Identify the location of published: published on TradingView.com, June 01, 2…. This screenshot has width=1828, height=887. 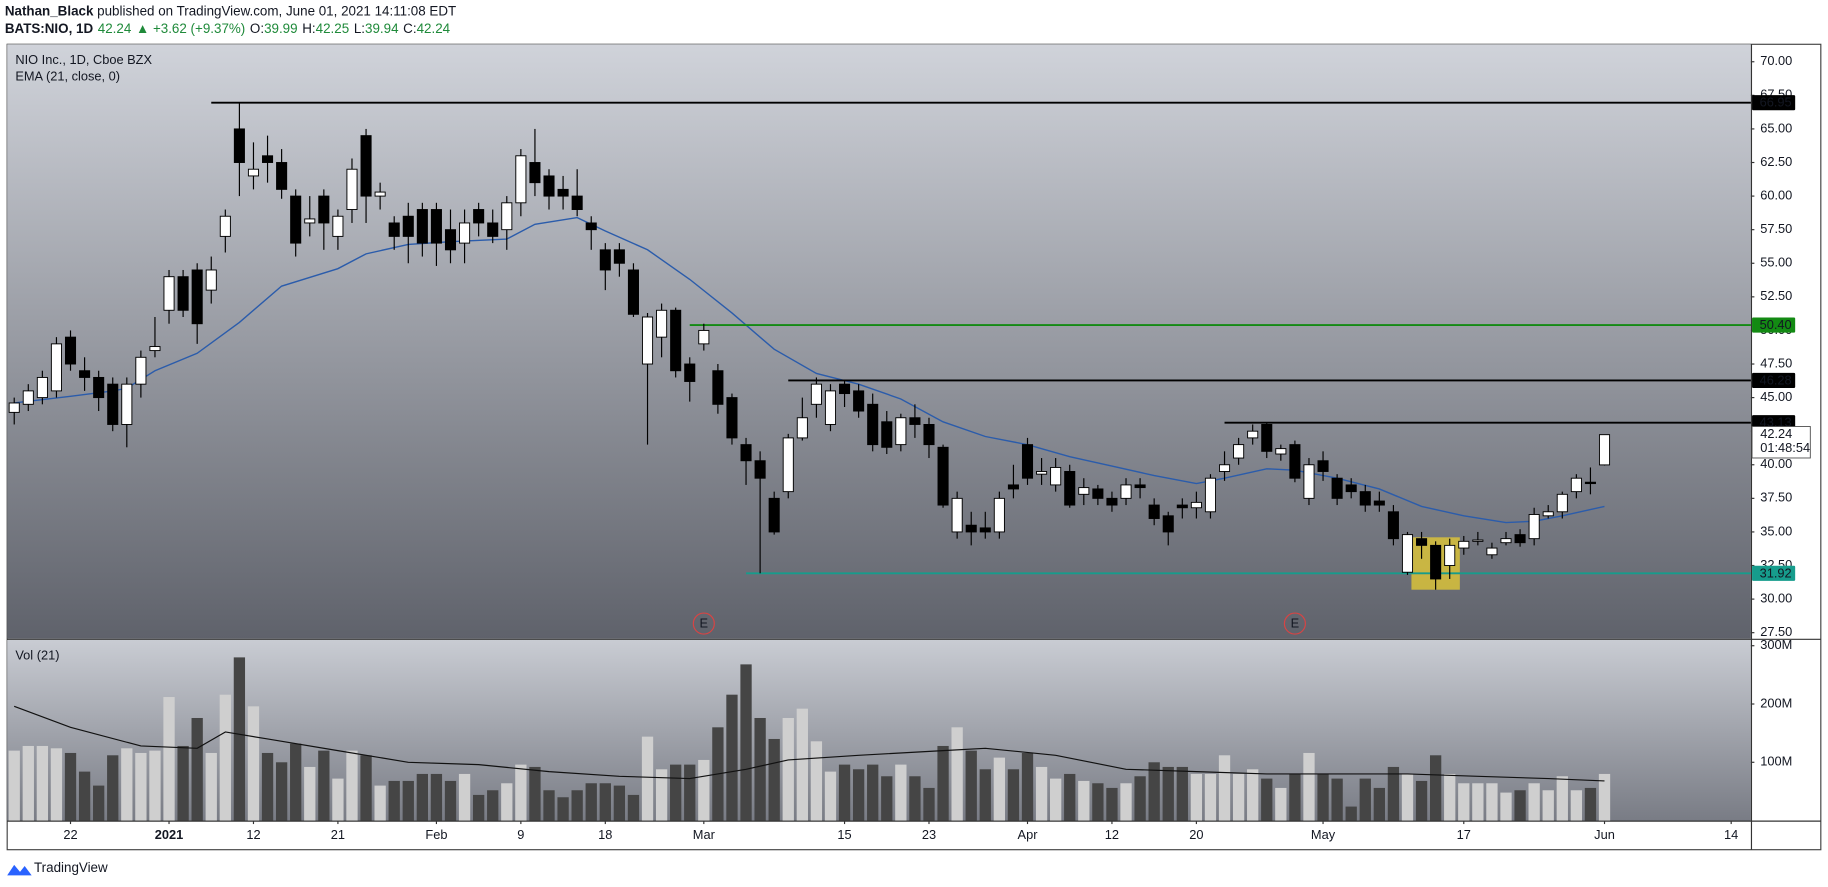
(274, 10).